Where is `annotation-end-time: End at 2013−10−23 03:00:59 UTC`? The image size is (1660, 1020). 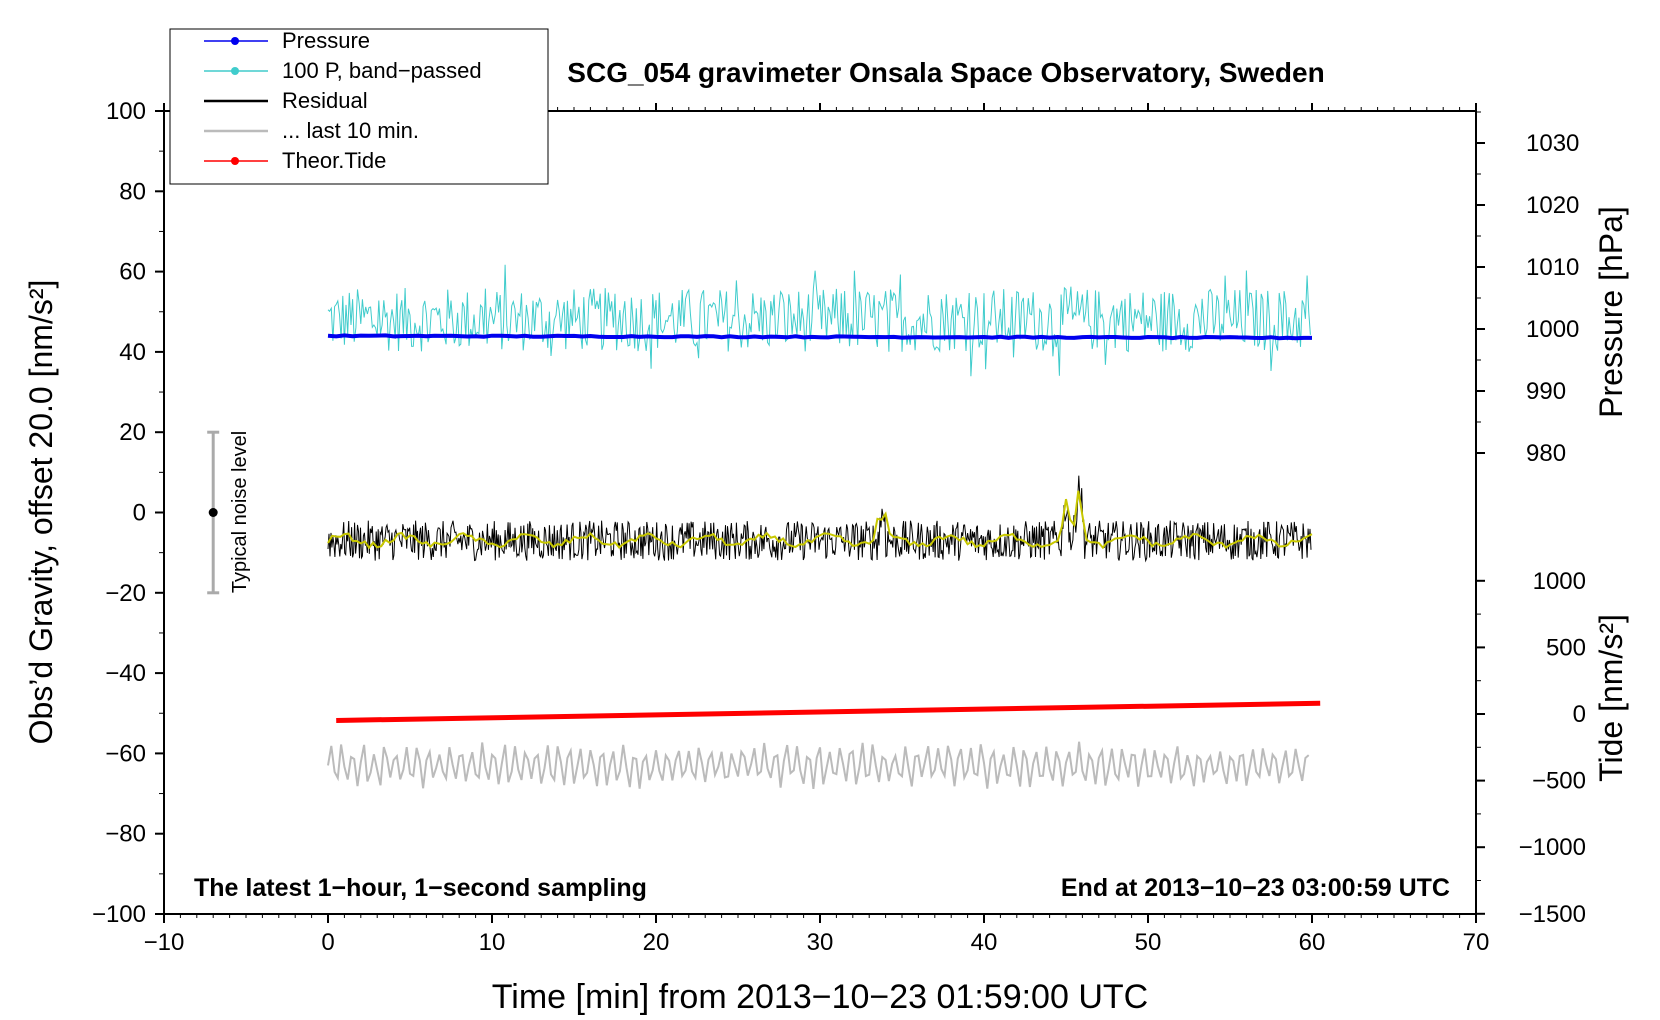 annotation-end-time: End at 2013−10−23 03:00:59 UTC is located at coordinates (1255, 888).